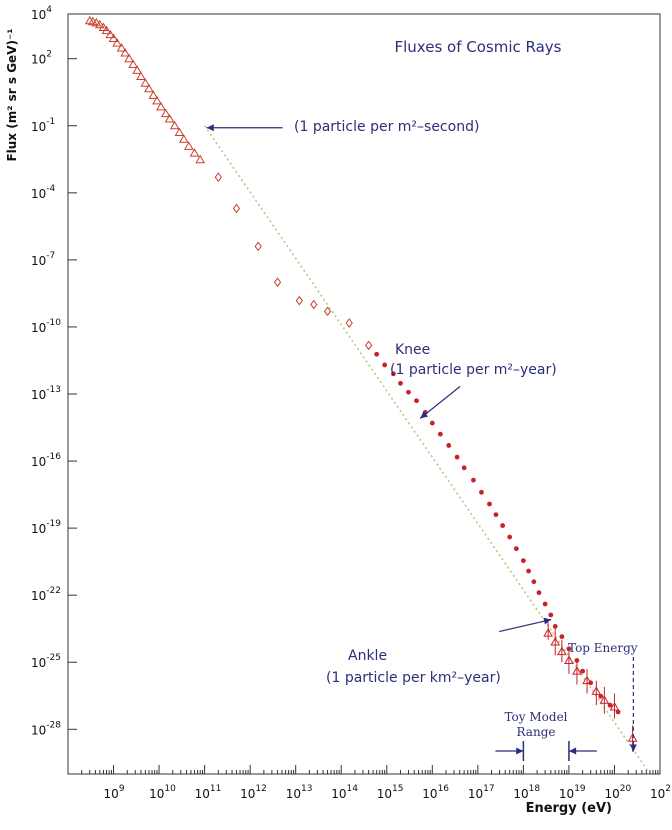 Image resolution: width=672 pixels, height=830 pixels. I want to click on y-tick-label: 10⁻¹⁰, so click(46, 326).